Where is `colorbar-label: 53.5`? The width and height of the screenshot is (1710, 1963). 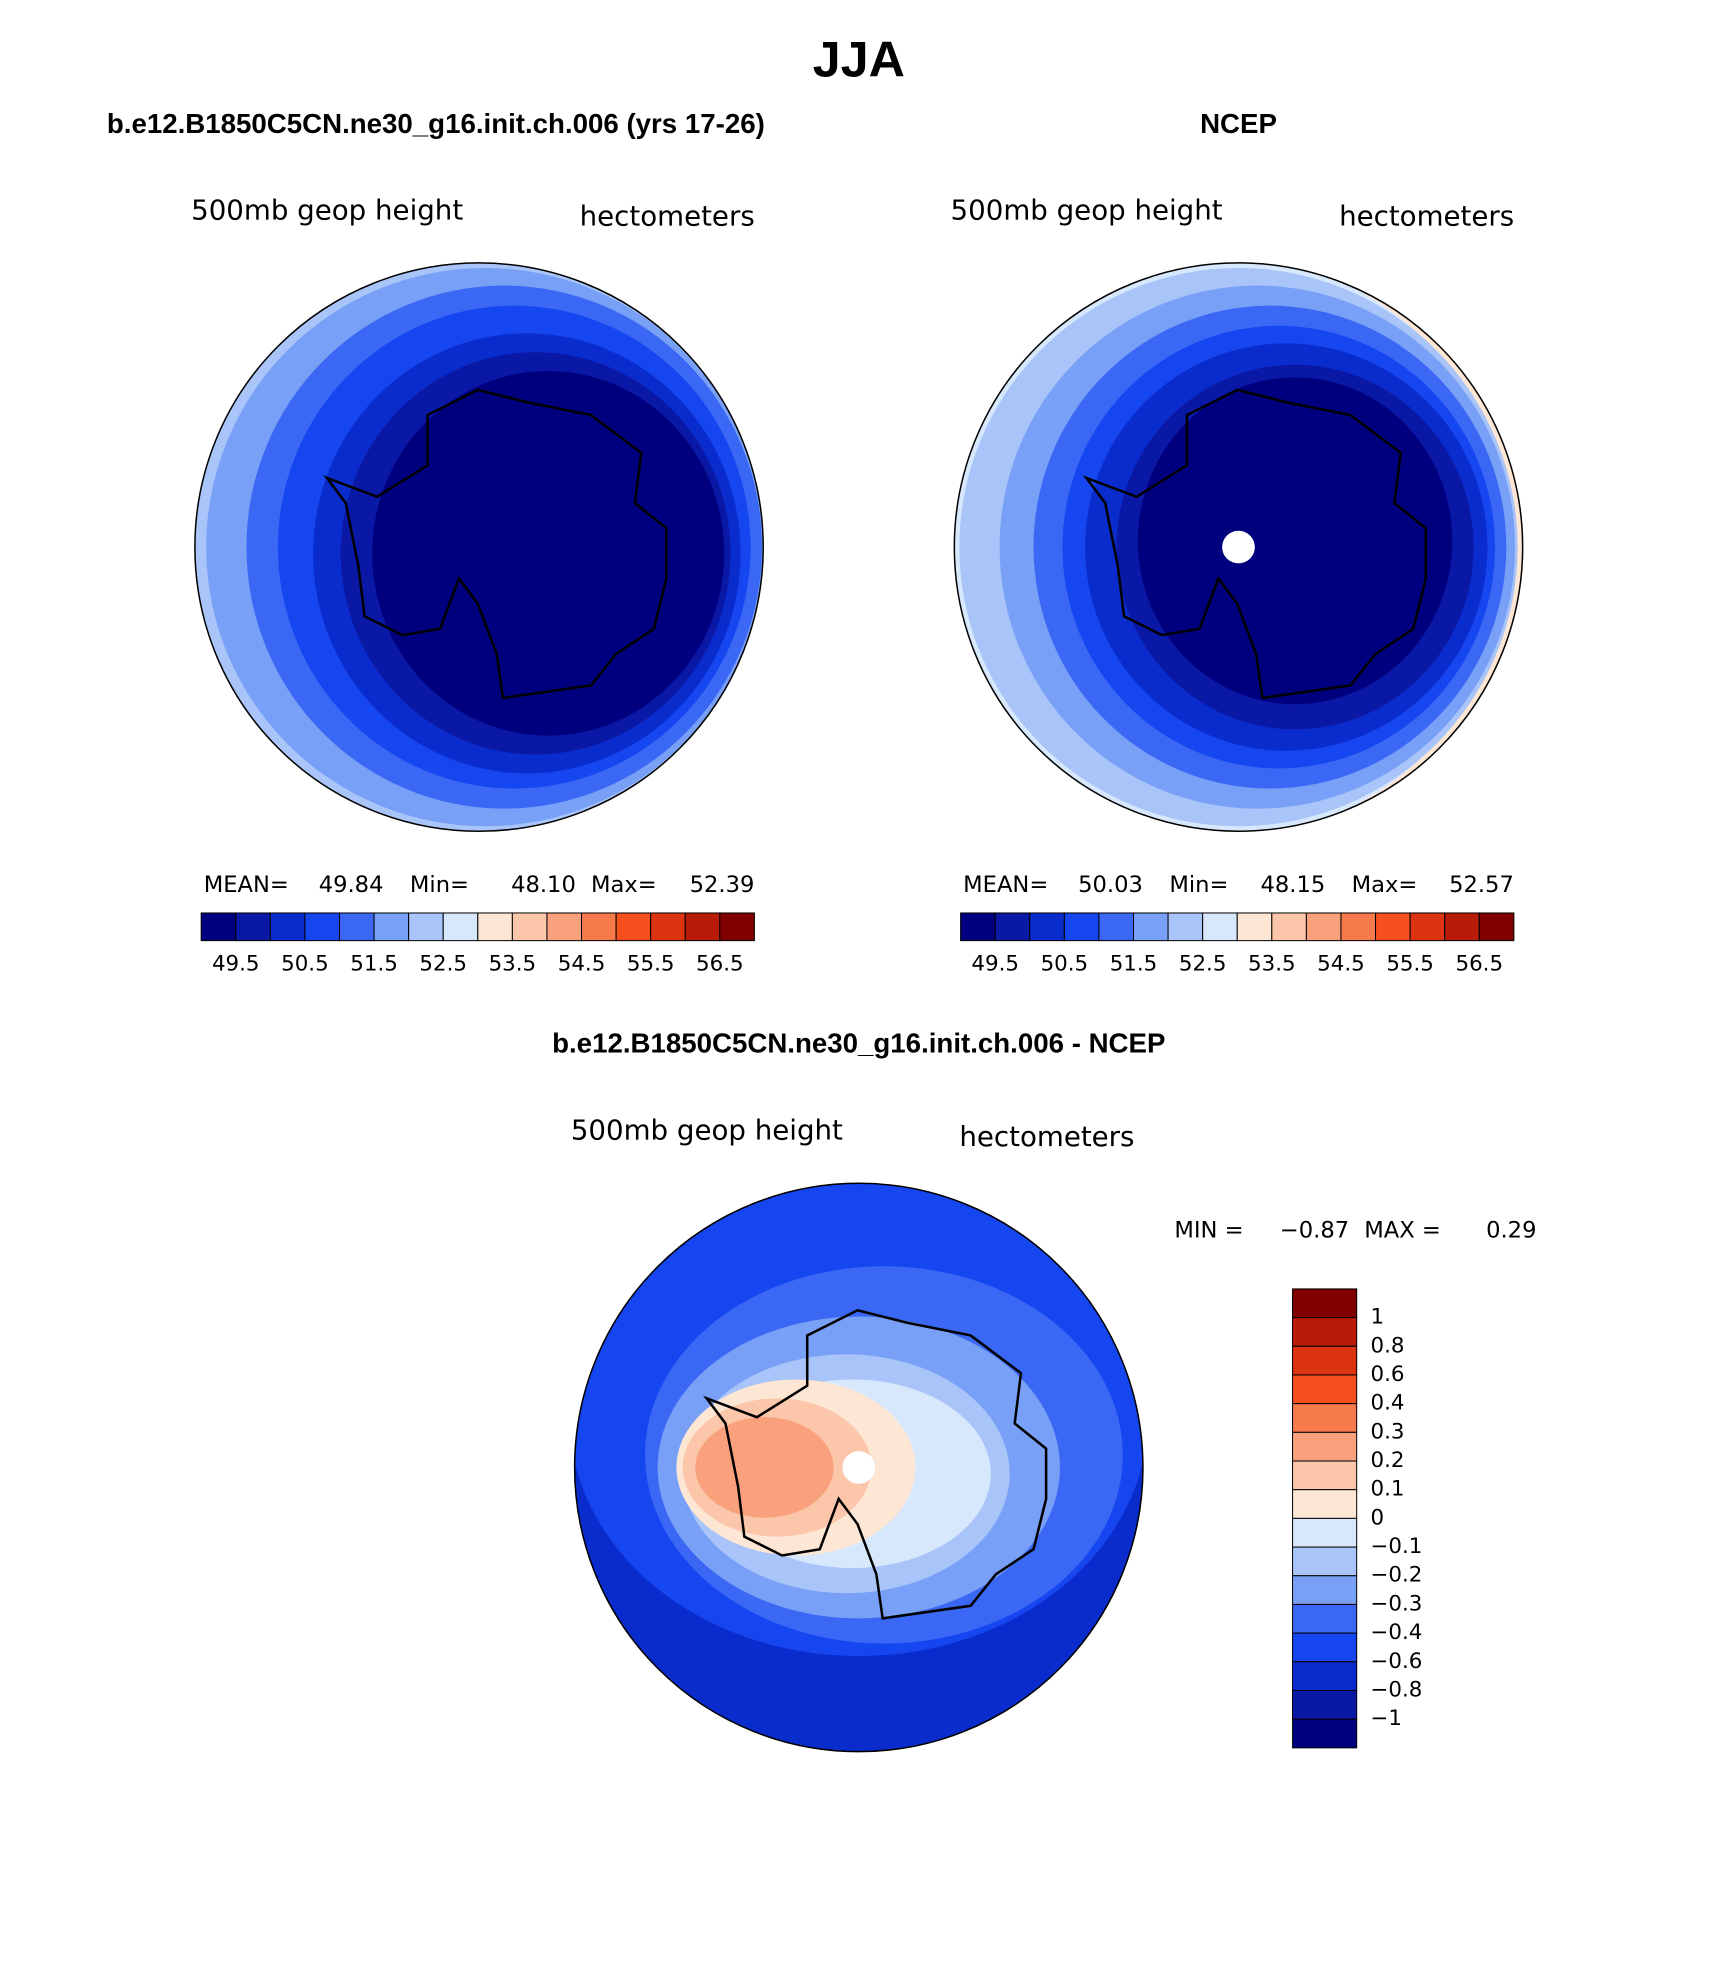
colorbar-label: 53.5 is located at coordinates (513, 964).